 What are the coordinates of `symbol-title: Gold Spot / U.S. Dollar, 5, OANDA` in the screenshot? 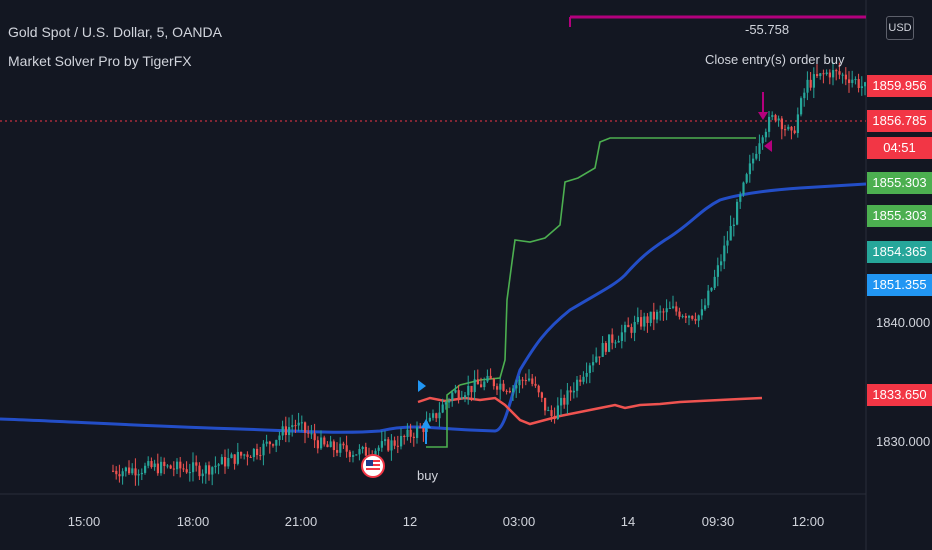 It's located at (115, 32).